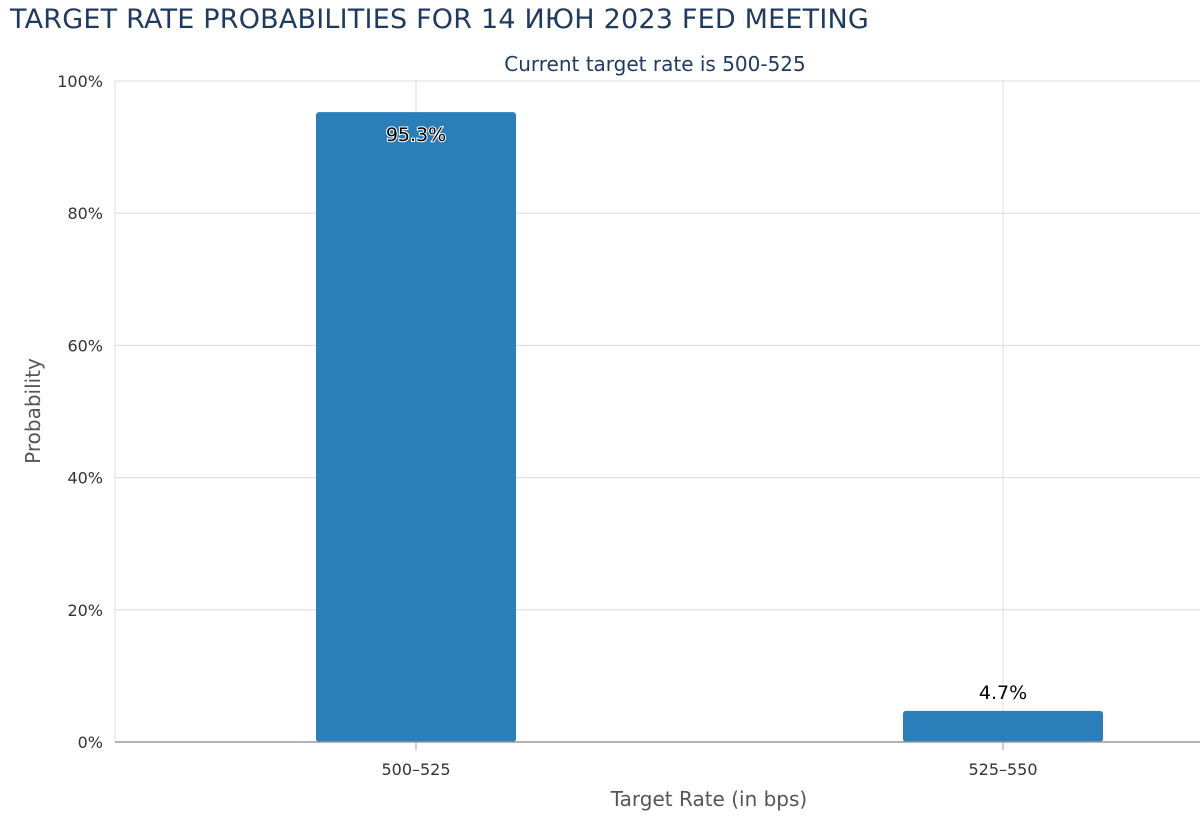 This screenshot has width=1200, height=819. What do you see at coordinates (1003, 693) in the screenshot?
I see `data-label: 4.7%` at bounding box center [1003, 693].